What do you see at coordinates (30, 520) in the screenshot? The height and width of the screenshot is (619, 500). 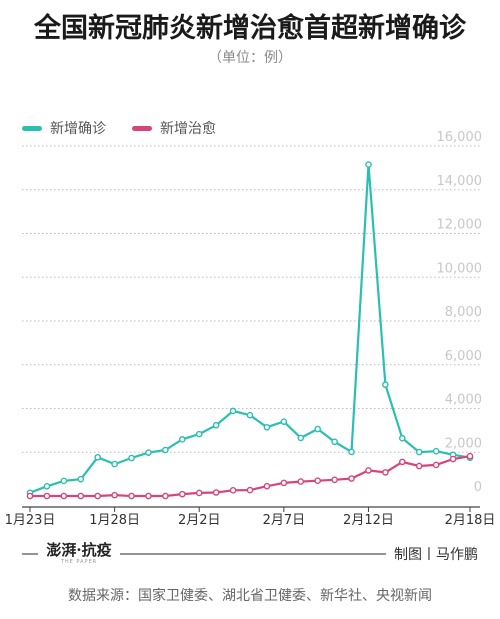 I see `x-tick-label-0: 1月23日` at bounding box center [30, 520].